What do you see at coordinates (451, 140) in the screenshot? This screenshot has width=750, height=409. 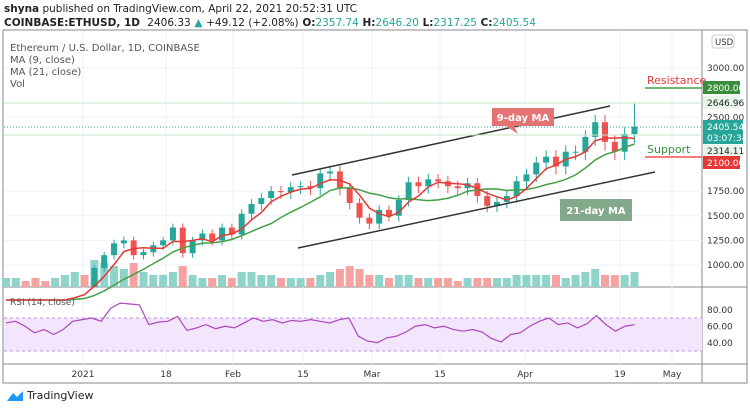 I see `channel-upper` at bounding box center [451, 140].